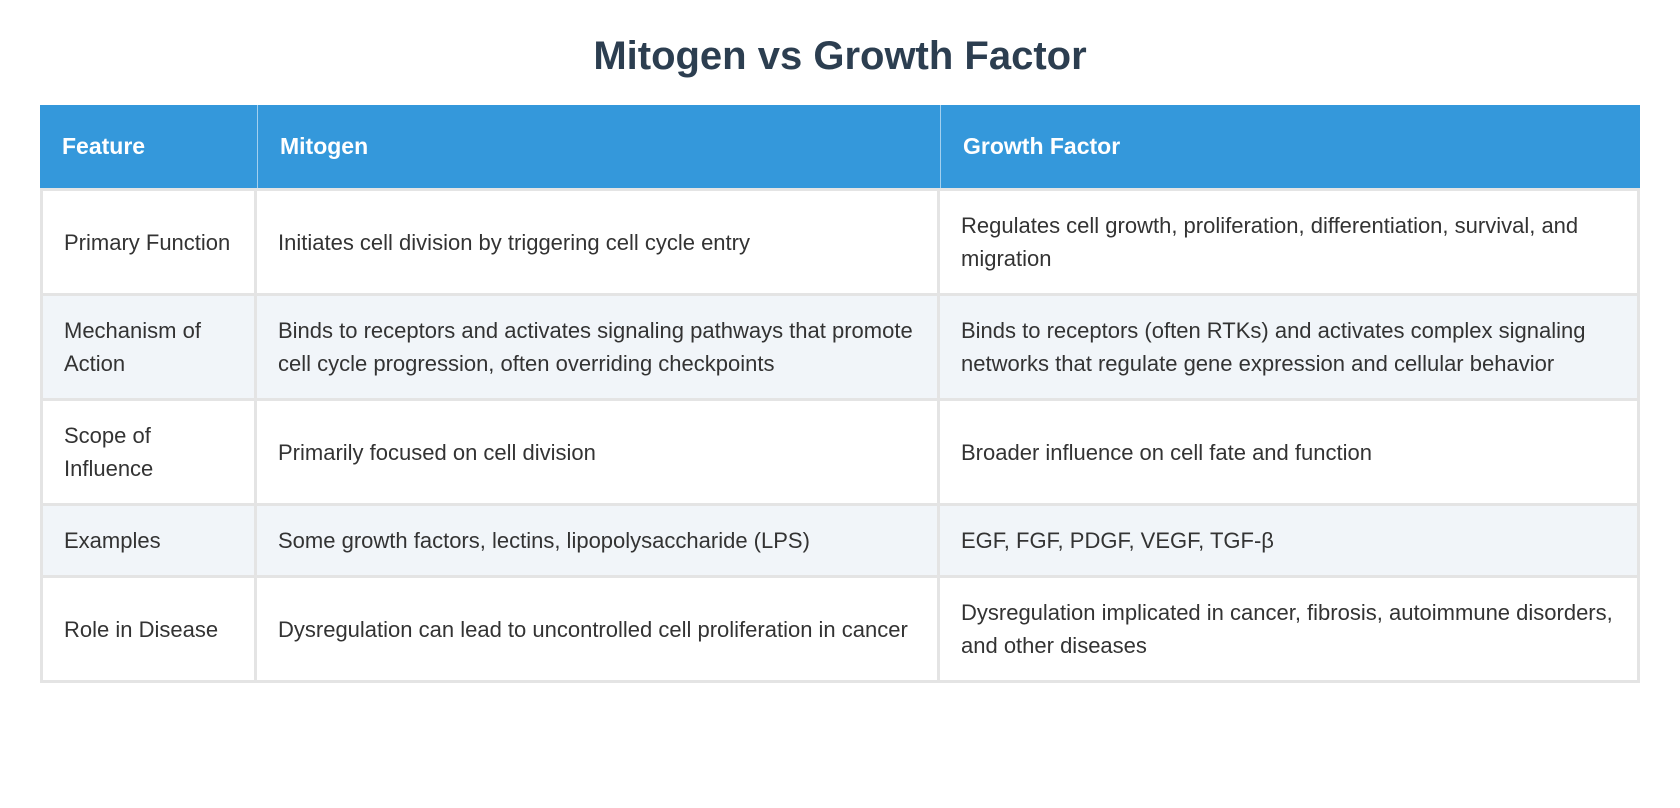  What do you see at coordinates (840, 56) in the screenshot?
I see `page-title: Mitogen vs Growth Factor` at bounding box center [840, 56].